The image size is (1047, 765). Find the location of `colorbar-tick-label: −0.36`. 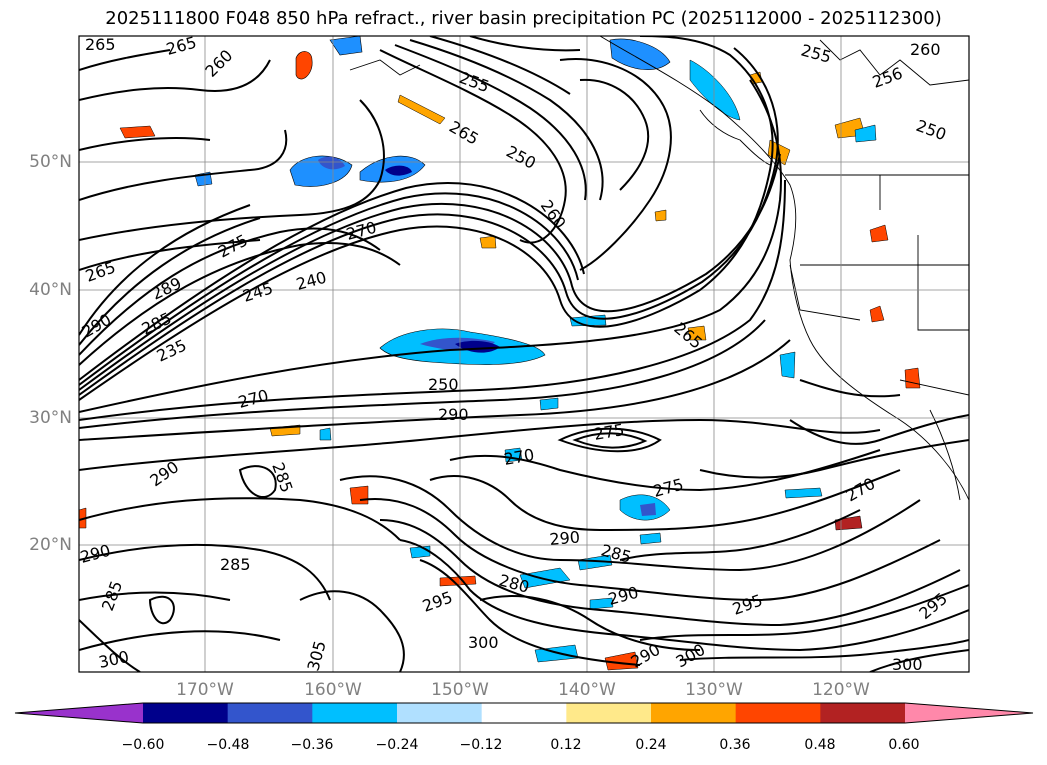

colorbar-tick-label: −0.36 is located at coordinates (312, 745).